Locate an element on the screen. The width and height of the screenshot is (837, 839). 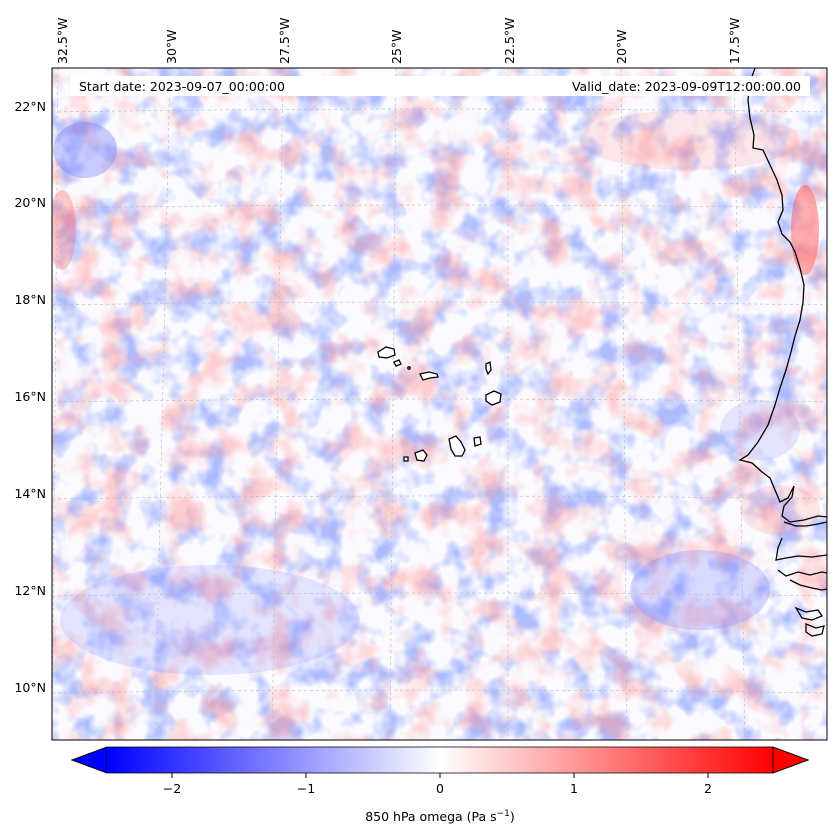
colorbar-label-end: ) is located at coordinates (512, 816).